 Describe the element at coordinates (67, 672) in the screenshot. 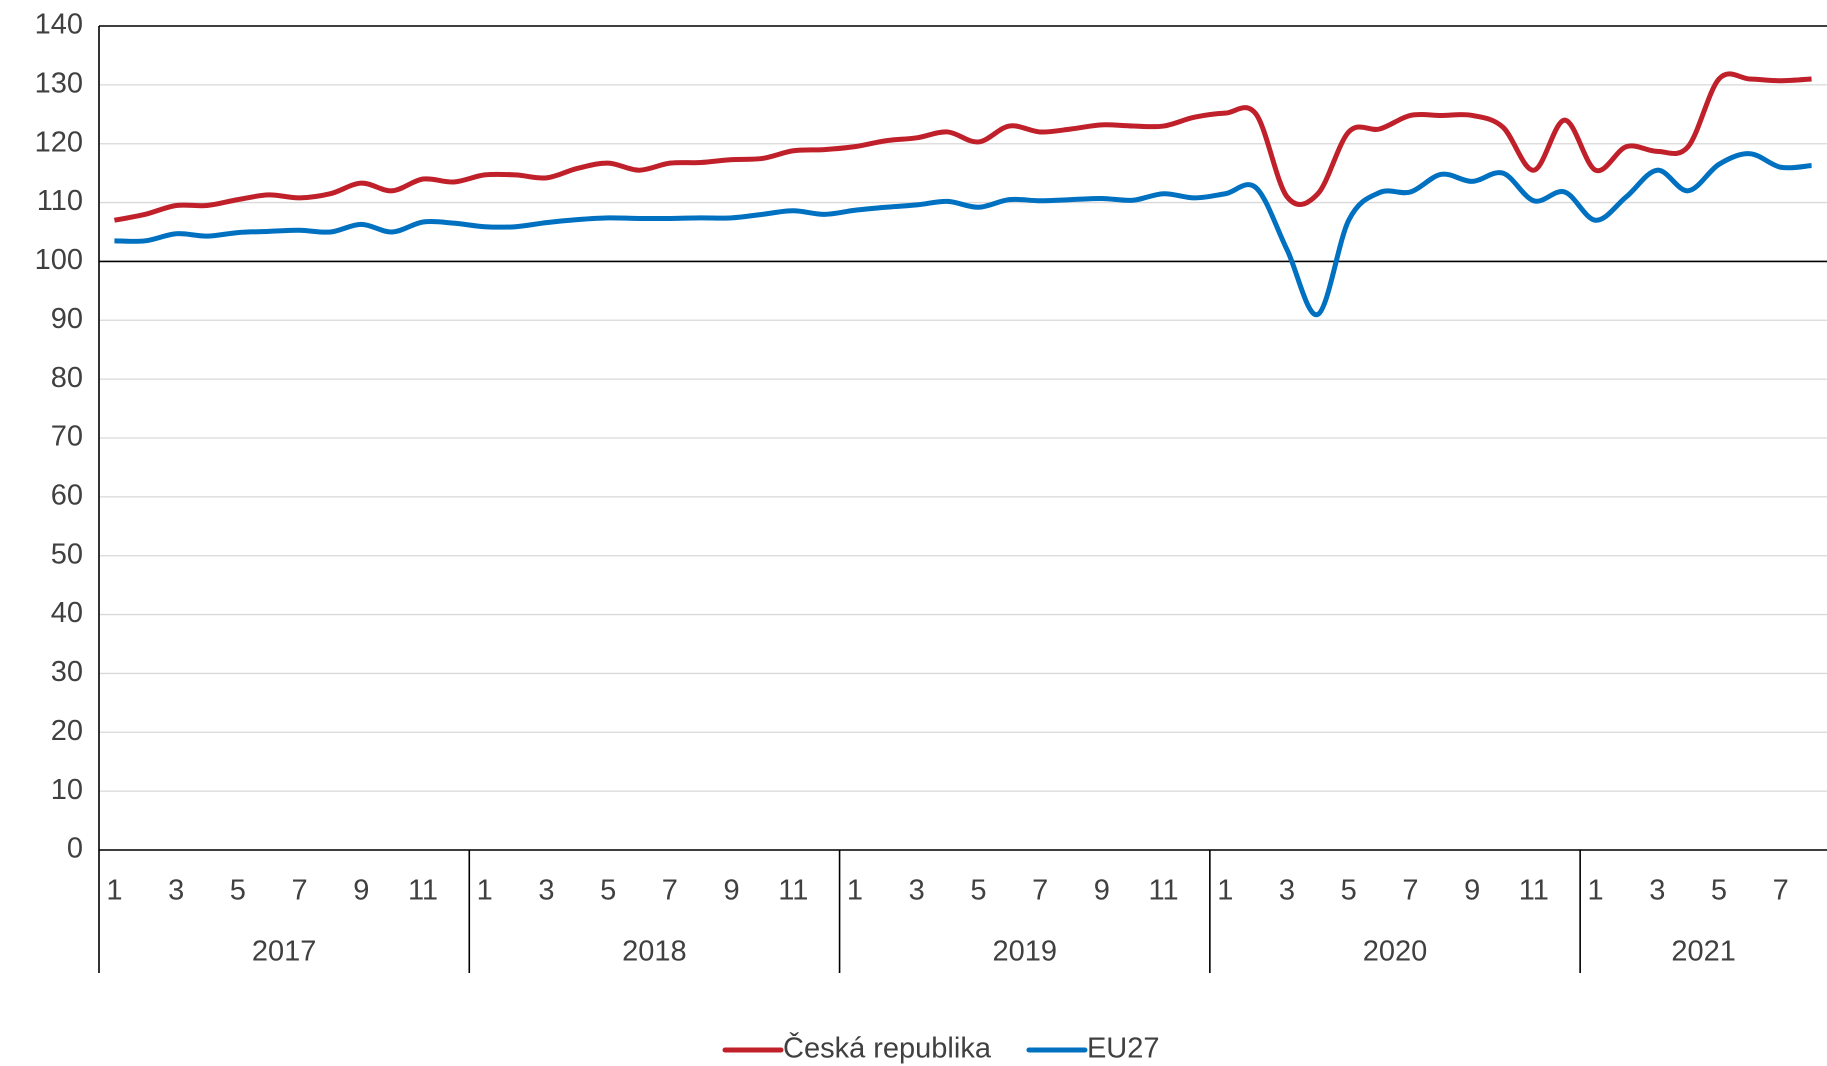

I see `y-tick-label: 30` at that location.